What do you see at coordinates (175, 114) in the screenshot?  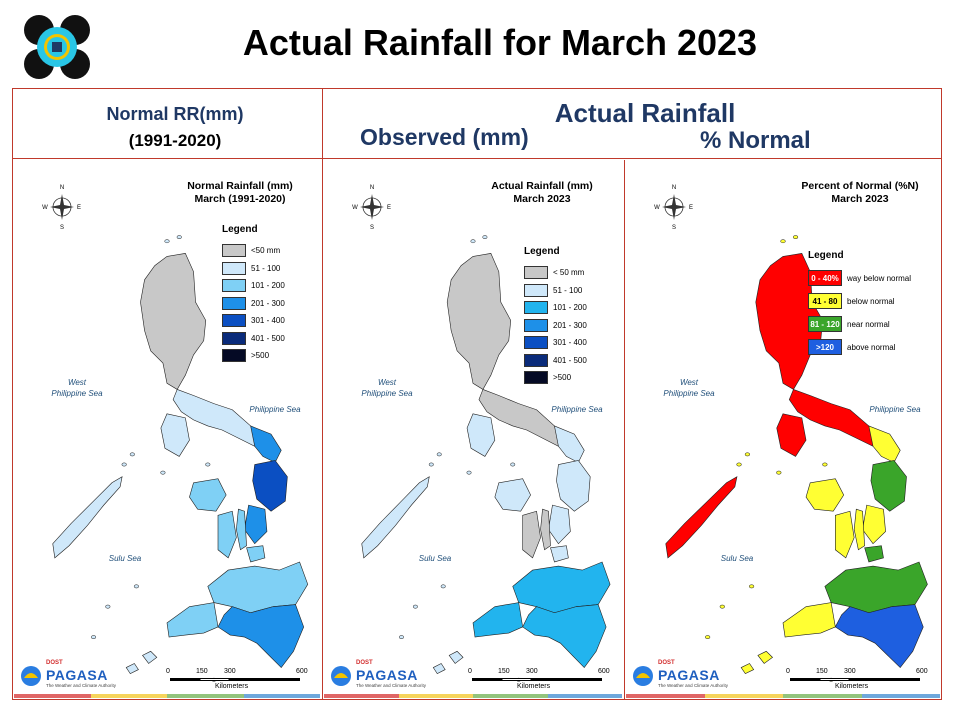 I see `normal-rr-header: Normal RR(mm)` at bounding box center [175, 114].